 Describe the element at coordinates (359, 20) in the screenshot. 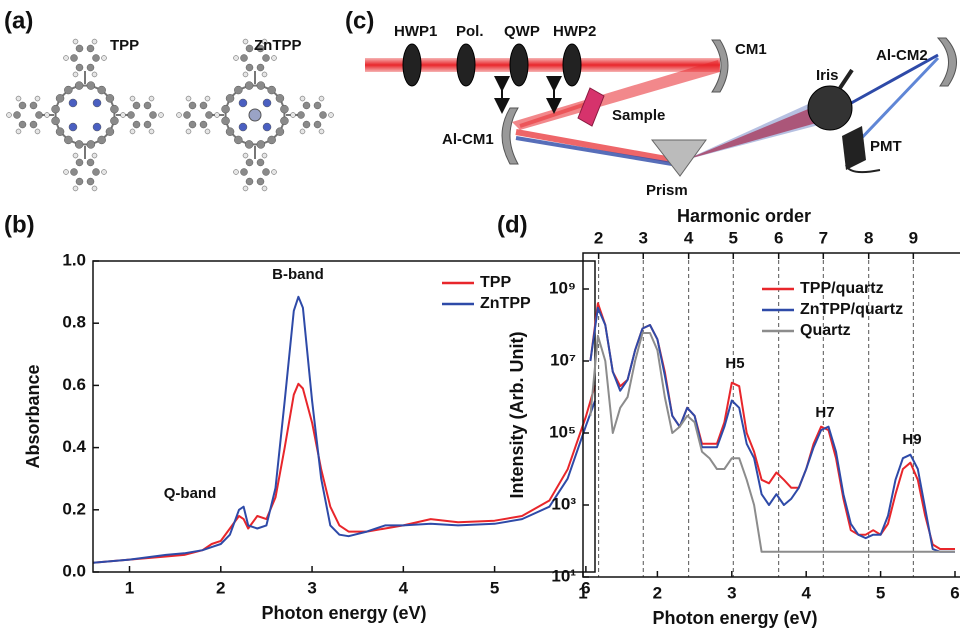

I see `panel-label: (c)` at that location.